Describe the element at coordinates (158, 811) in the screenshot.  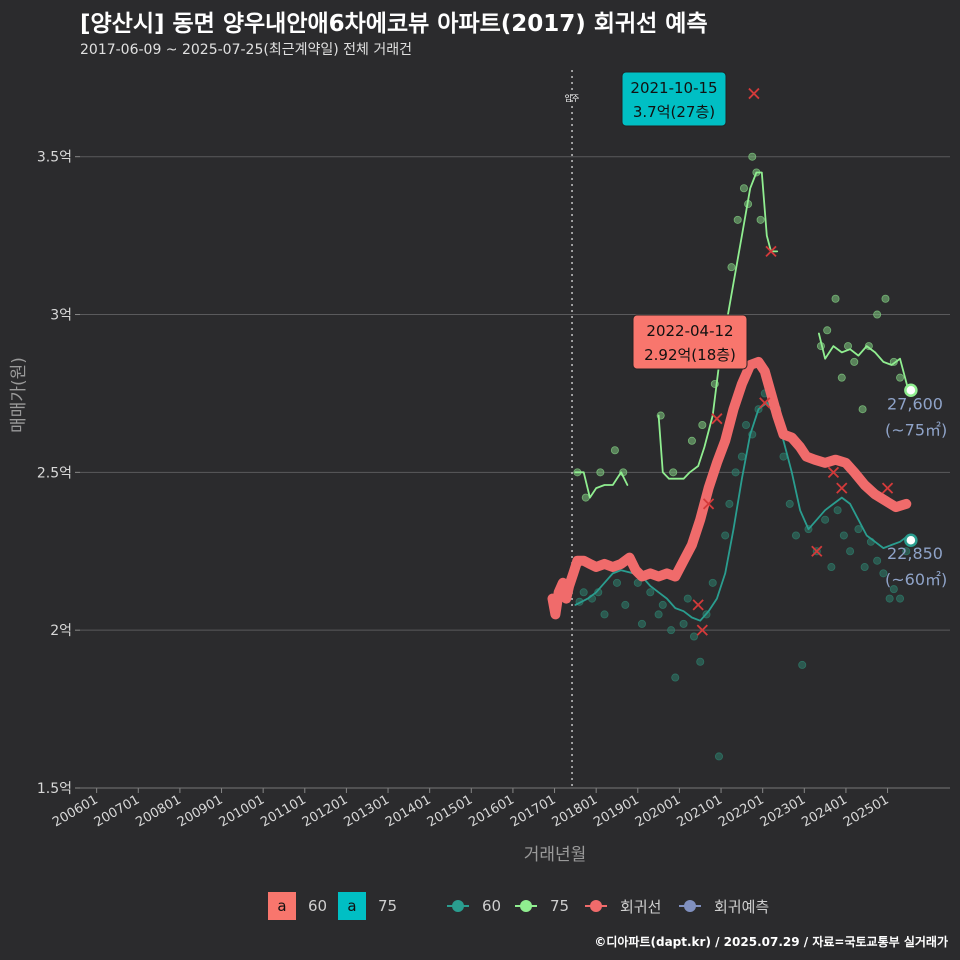
I see `x-tick-label: 200801` at that location.